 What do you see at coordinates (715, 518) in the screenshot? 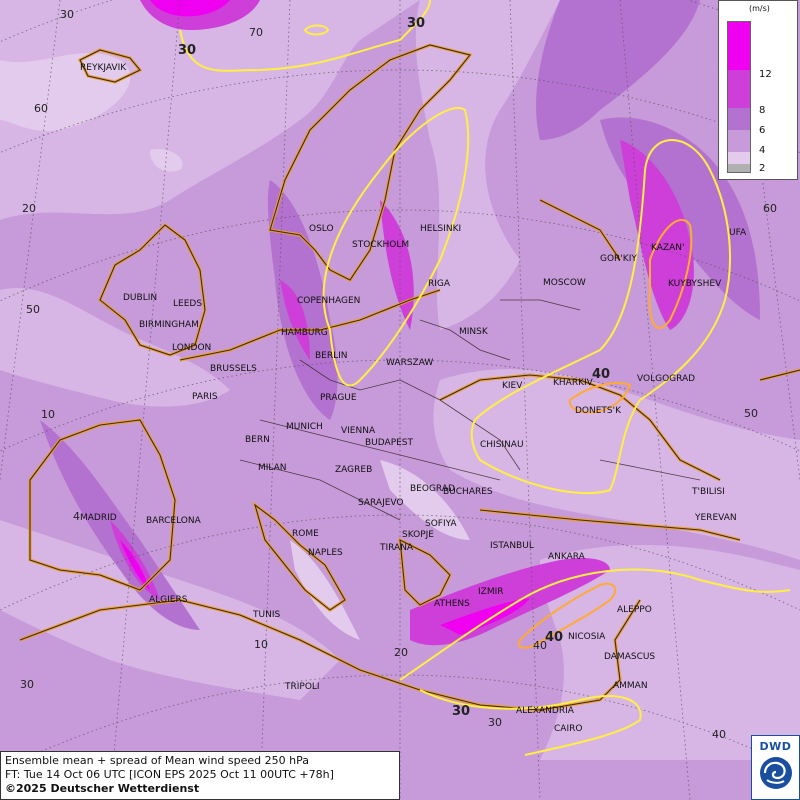
I see `city-label: YEREVAN` at bounding box center [715, 518].